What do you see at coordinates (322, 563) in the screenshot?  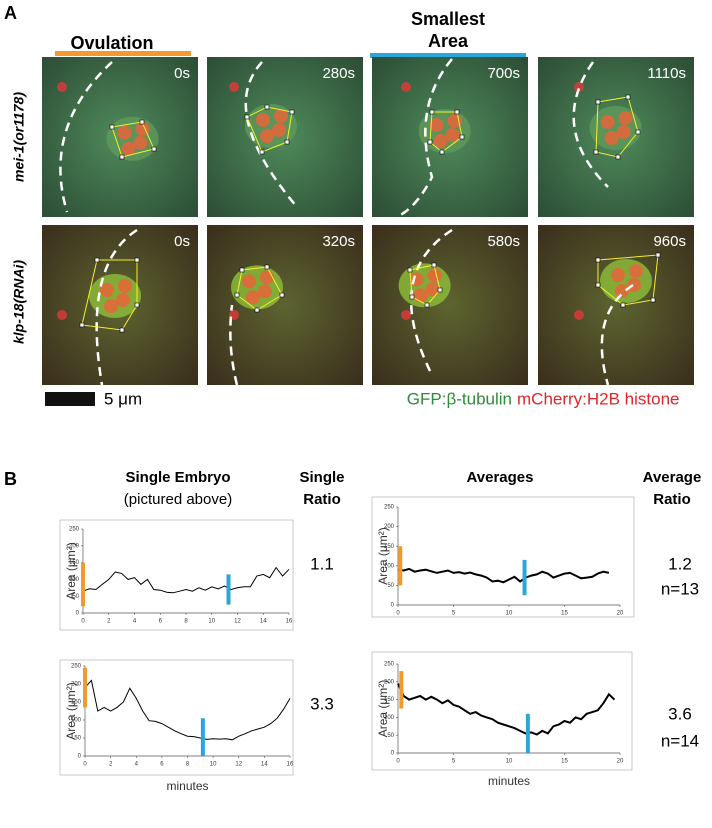 I see `ratio: 1.1` at bounding box center [322, 563].